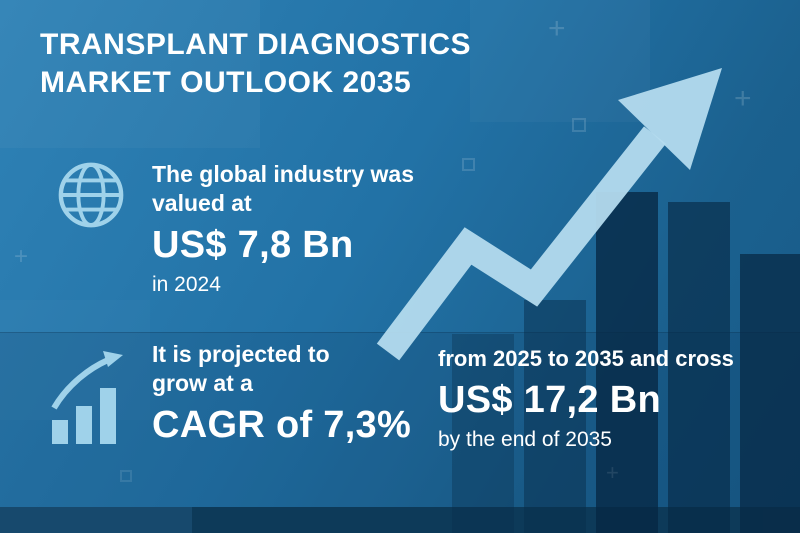  Describe the element at coordinates (283, 174) in the screenshot. I see `intro-line: The global industry was` at that location.